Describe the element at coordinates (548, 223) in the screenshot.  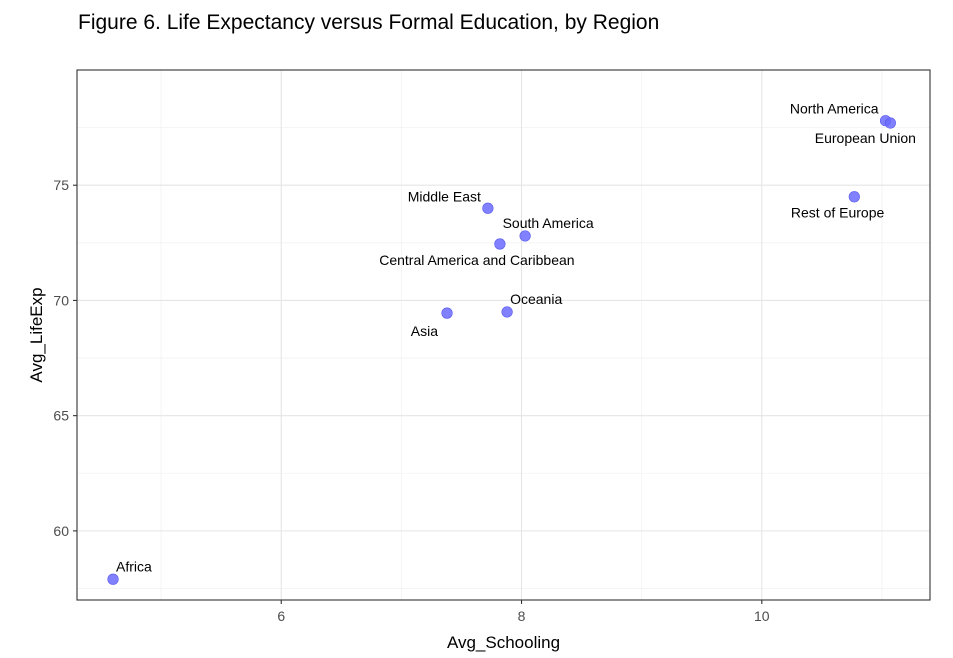
I see `point-label: South America` at that location.